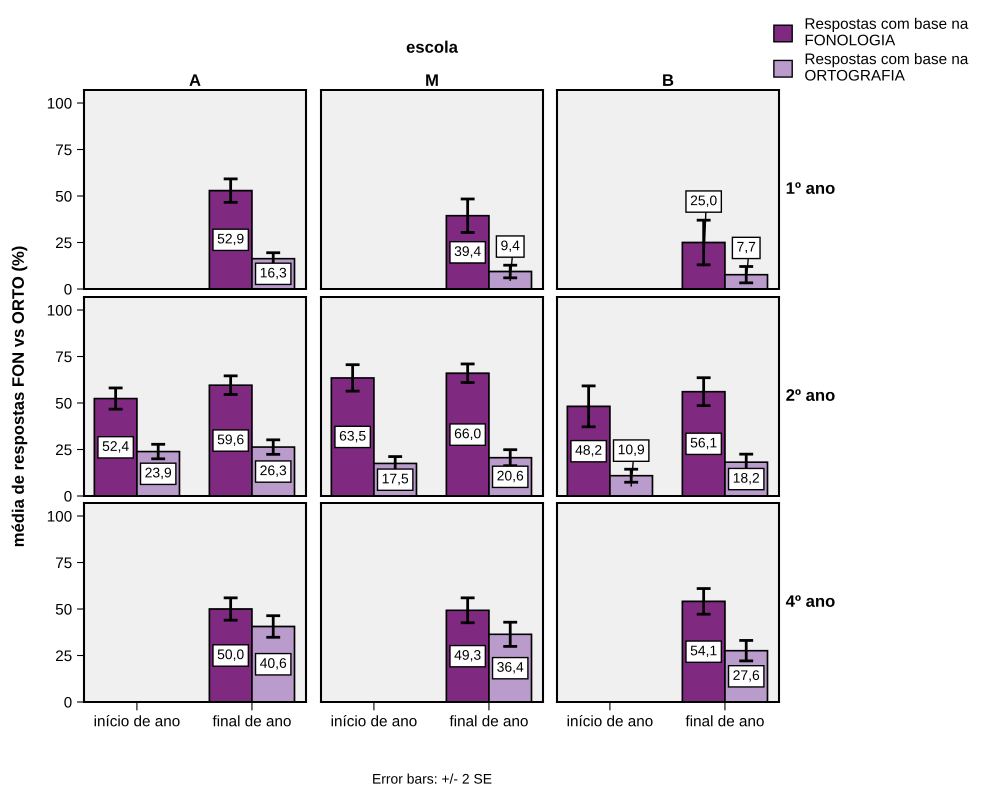 The height and width of the screenshot is (794, 987). Describe the element at coordinates (668, 80) in the screenshot. I see `chart-title: B` at that location.